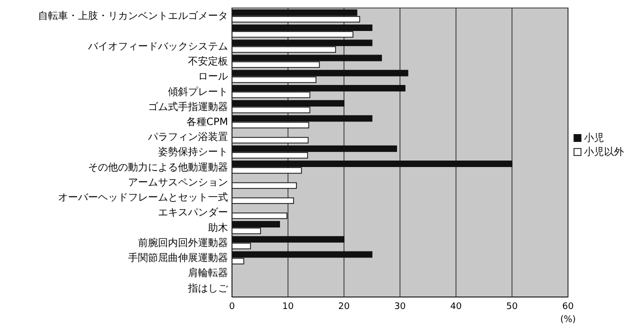 The width and height of the screenshot is (640, 325). What do you see at coordinates (198, 92) in the screenshot?
I see `y-tick-label: 傾斜プレート` at bounding box center [198, 92].